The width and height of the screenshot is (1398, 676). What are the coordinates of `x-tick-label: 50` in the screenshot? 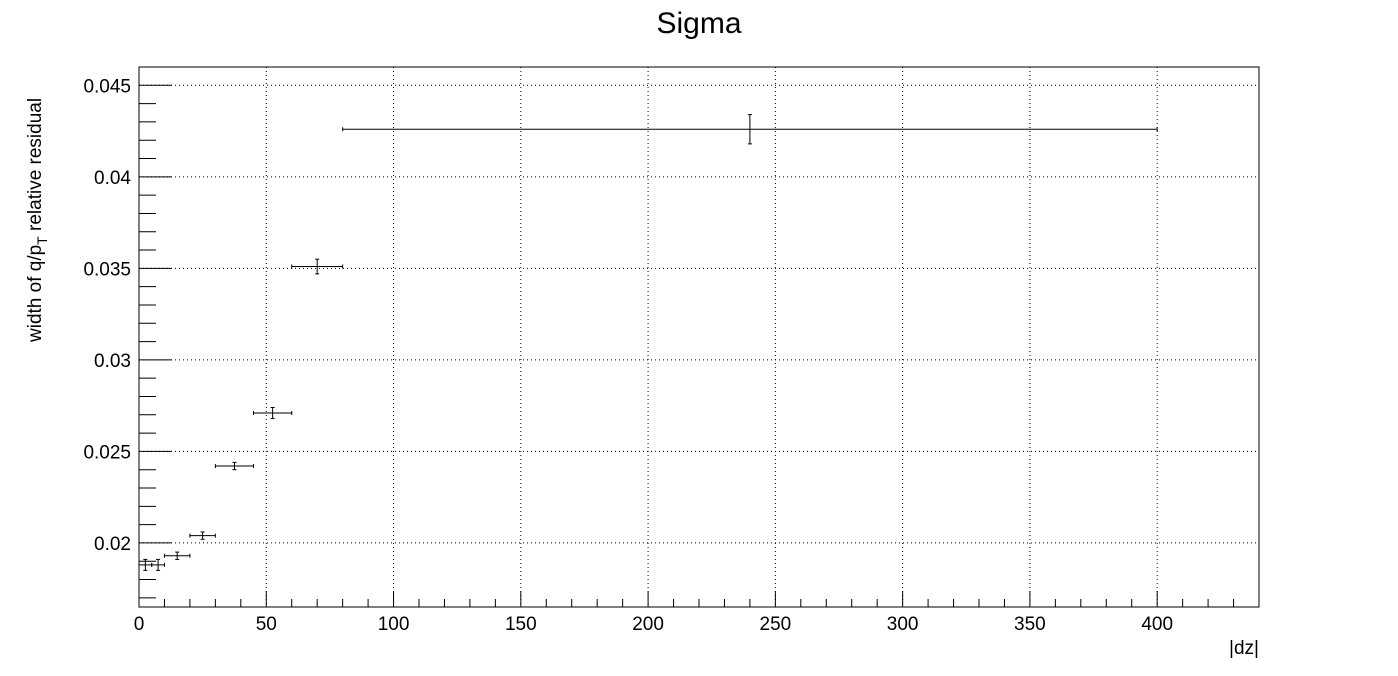 It's located at (266, 624).